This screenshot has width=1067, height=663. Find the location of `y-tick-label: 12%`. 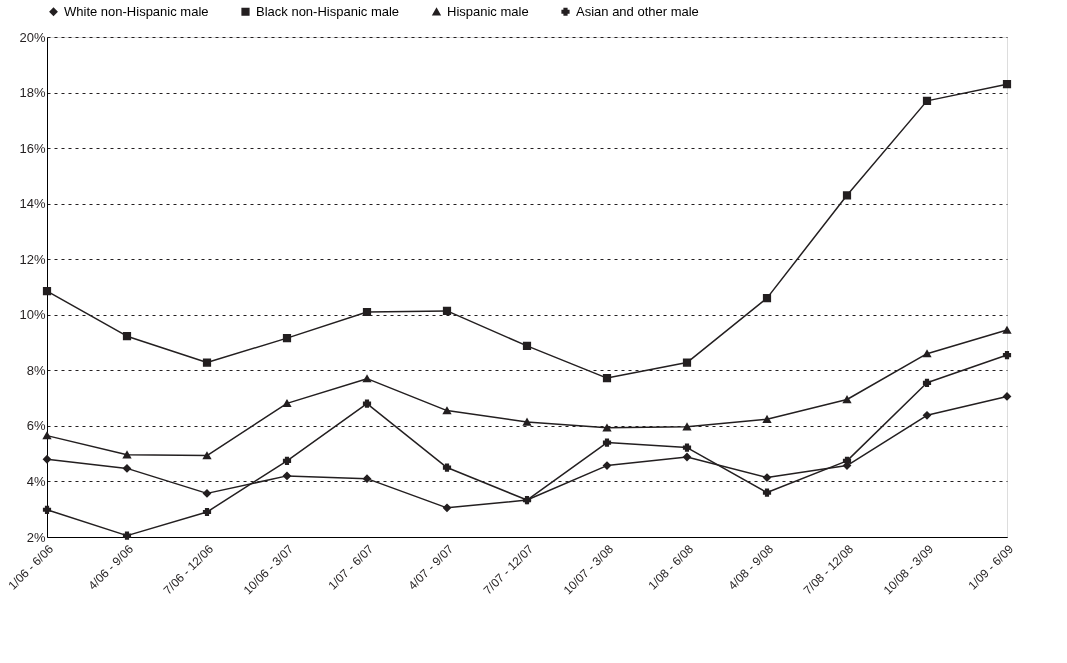

y-tick-label: 12% is located at coordinates (32, 259).